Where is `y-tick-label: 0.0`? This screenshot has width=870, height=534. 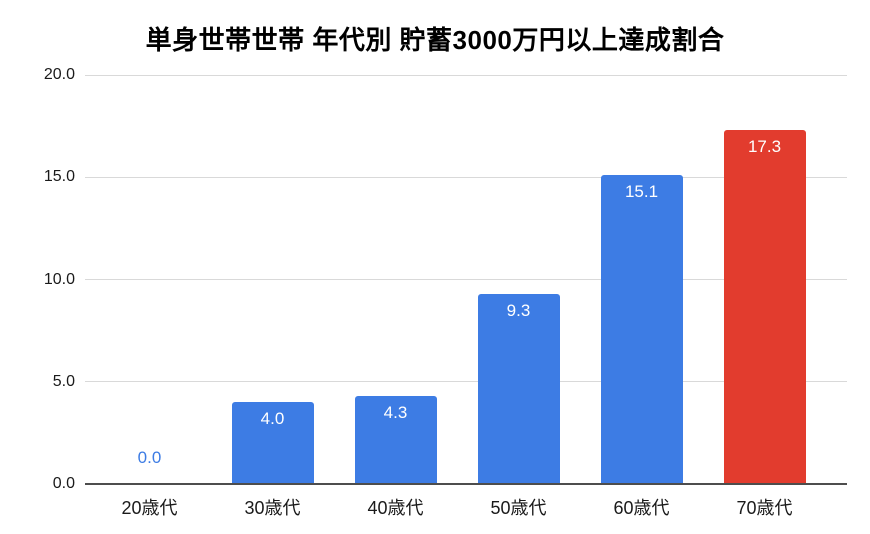
y-tick-label: 0.0 is located at coordinates (63, 483).